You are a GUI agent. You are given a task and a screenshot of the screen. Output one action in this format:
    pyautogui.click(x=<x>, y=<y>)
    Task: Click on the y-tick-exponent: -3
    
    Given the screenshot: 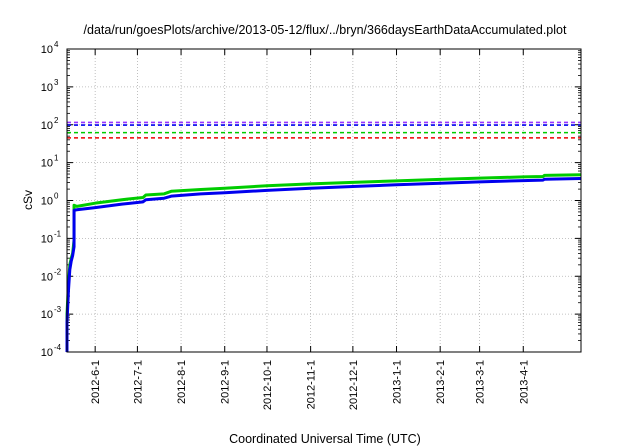 What is the action you would take?
    pyautogui.click(x=58, y=309)
    